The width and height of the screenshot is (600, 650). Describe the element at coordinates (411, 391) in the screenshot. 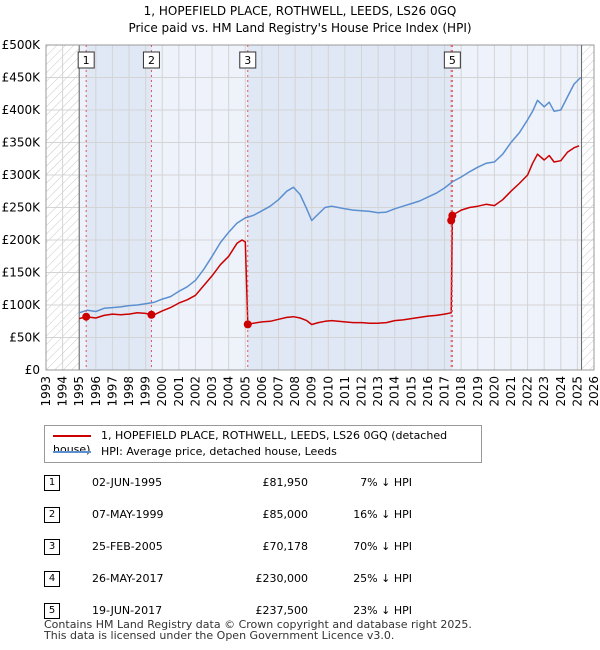

I see `x-tick-label: 2015` at that location.